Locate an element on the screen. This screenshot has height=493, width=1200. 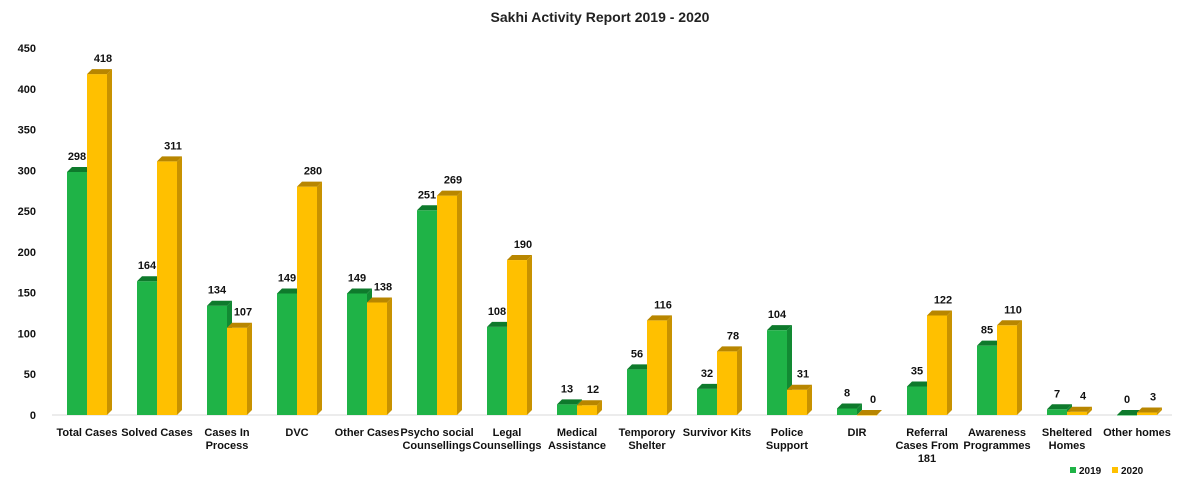
x-tick-label: Awareness Programmes is located at coordinates (996, 439).